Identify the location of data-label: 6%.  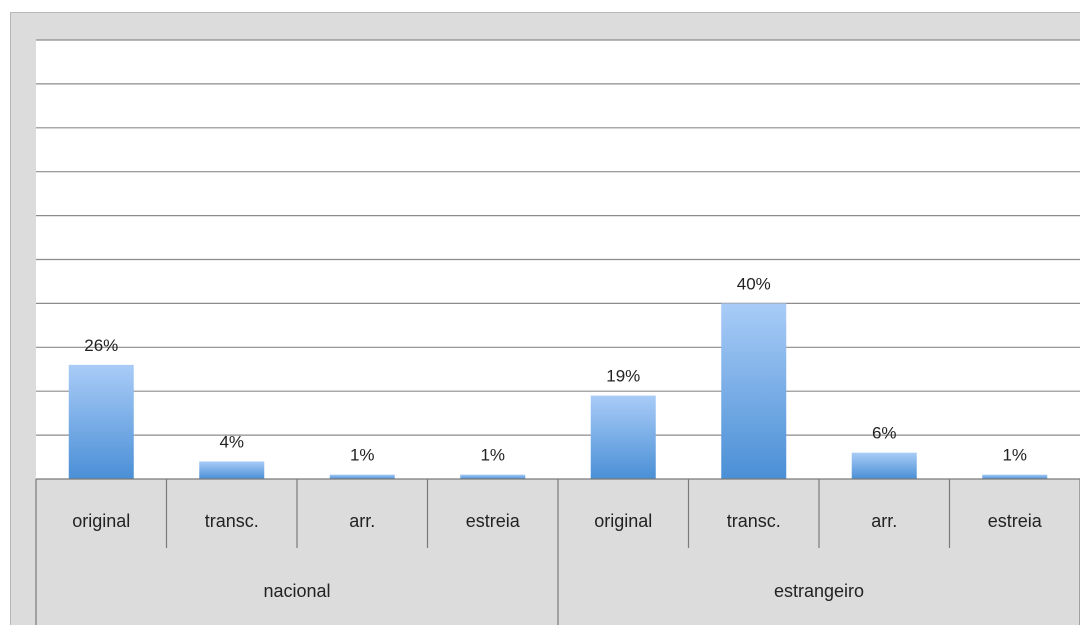
(884, 433).